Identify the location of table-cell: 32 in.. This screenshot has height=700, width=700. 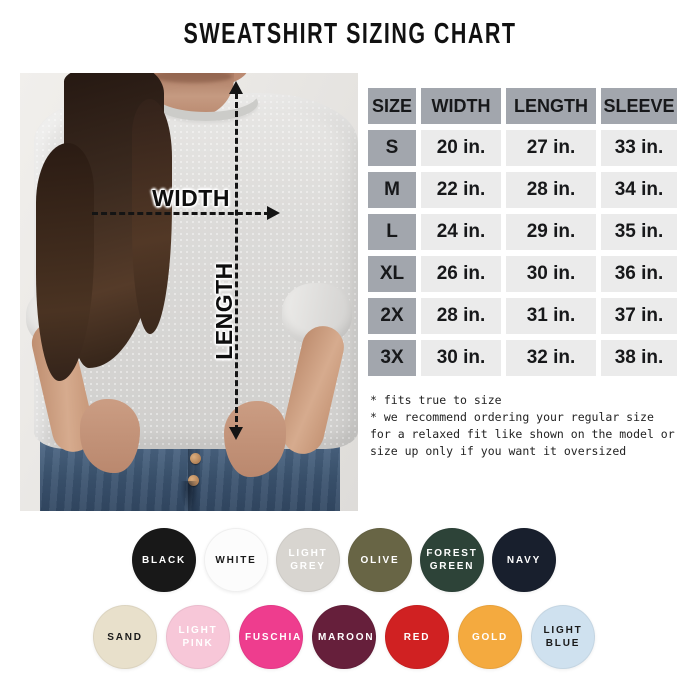
(551, 358).